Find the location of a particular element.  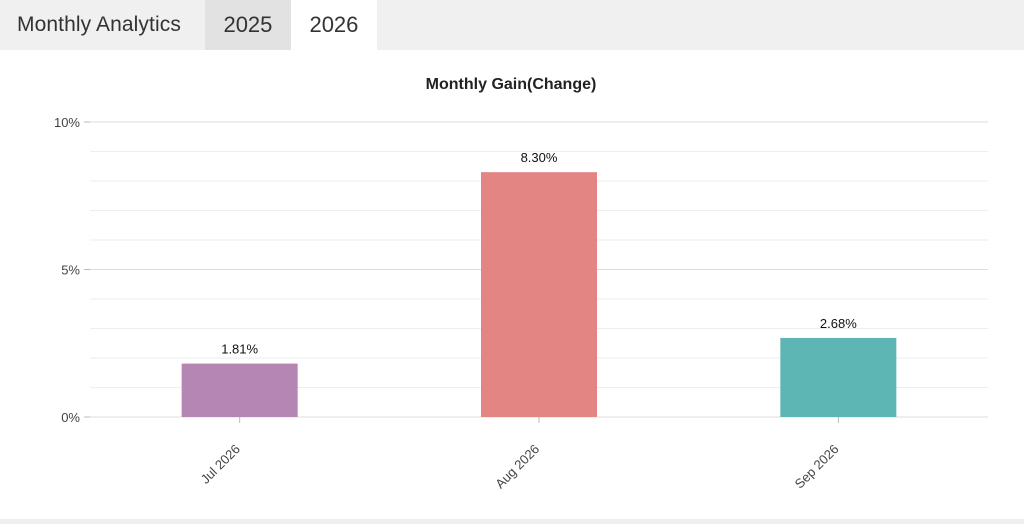

y-axis: 0% 5% 10% is located at coordinates (72, 270).